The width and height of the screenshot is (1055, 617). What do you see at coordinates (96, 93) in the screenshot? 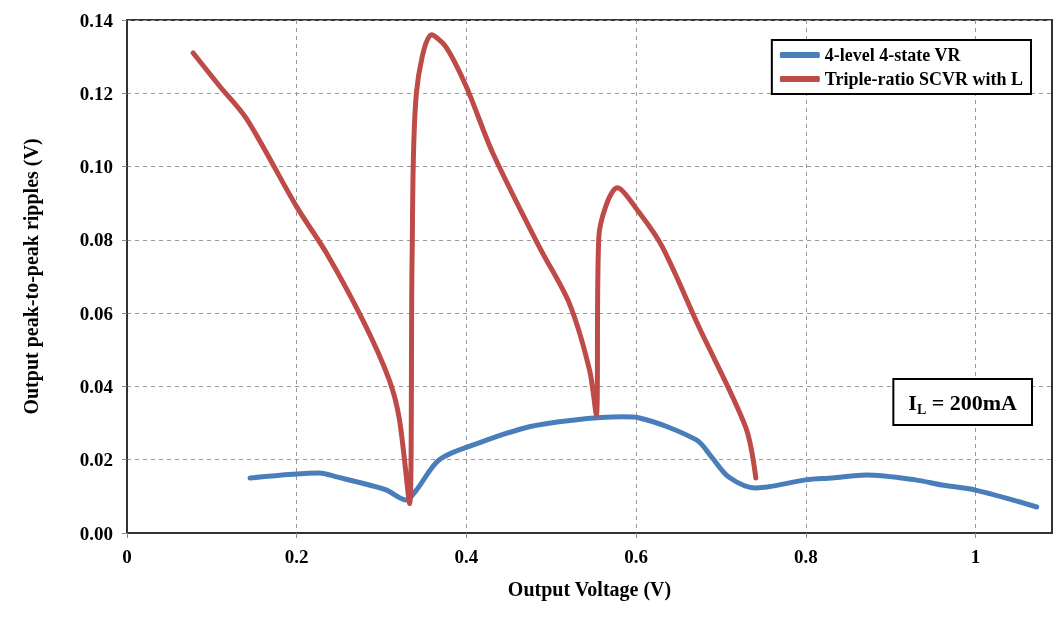
I see `y-tick-label: 0.12` at bounding box center [96, 93].